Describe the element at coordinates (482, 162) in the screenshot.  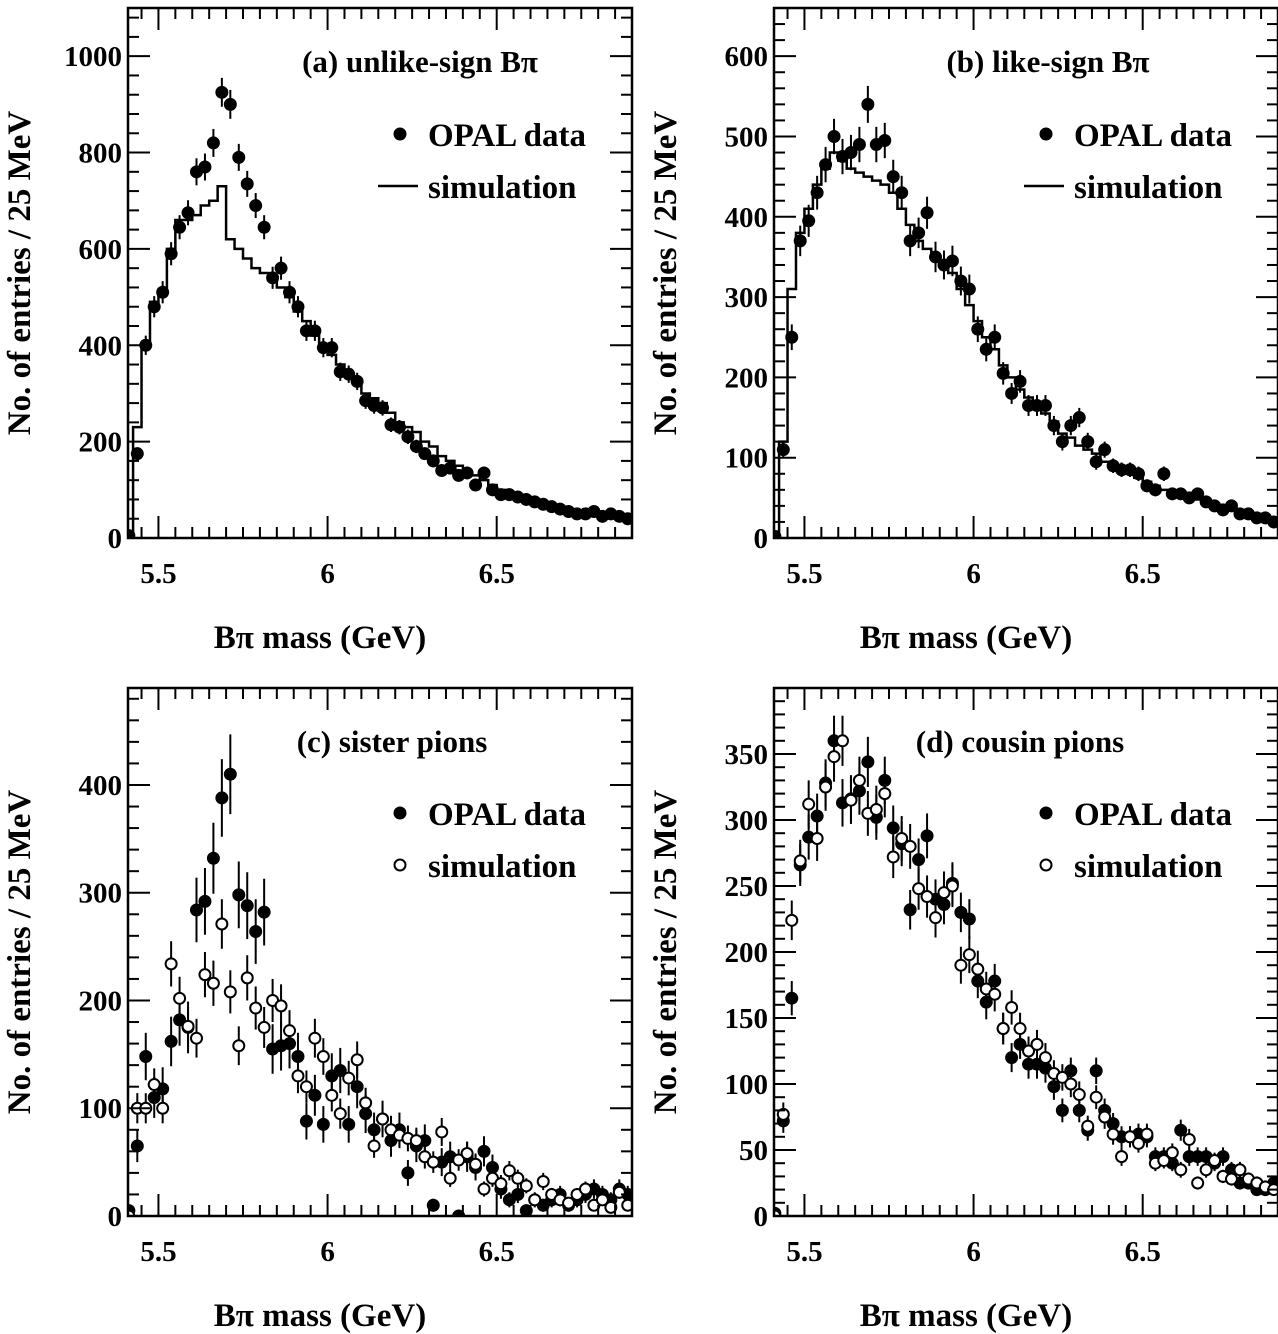
I see `legend-a: OPAL data simulation` at that location.